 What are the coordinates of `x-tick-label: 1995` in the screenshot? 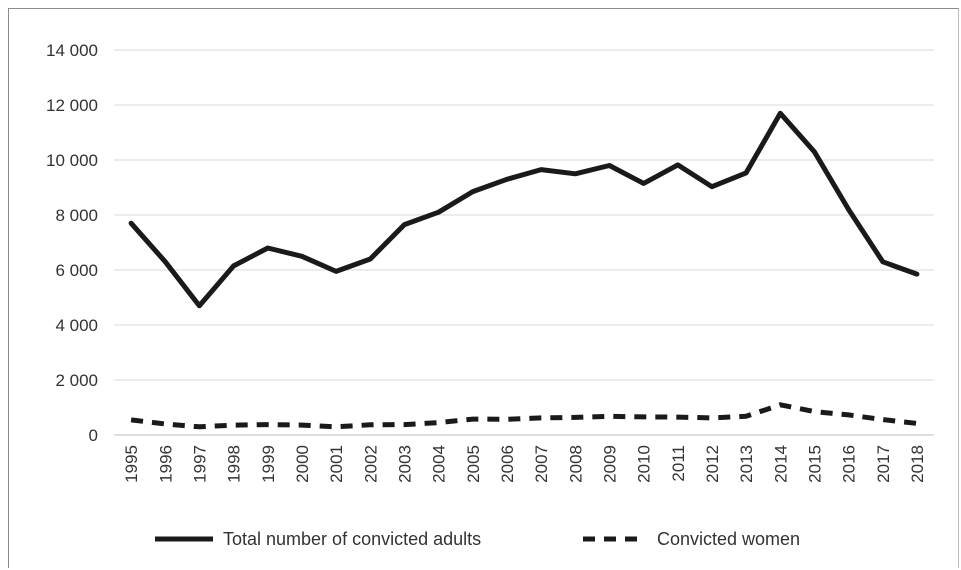 It's located at (131, 464).